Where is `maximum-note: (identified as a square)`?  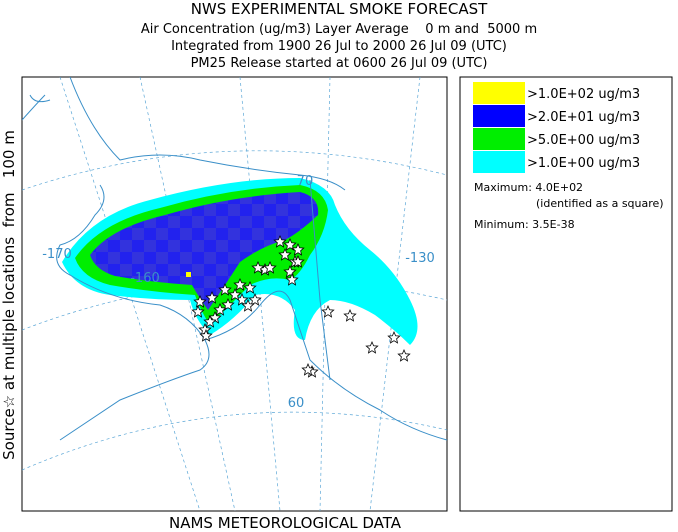 maximum-note: (identified as a square) is located at coordinates (600, 203).